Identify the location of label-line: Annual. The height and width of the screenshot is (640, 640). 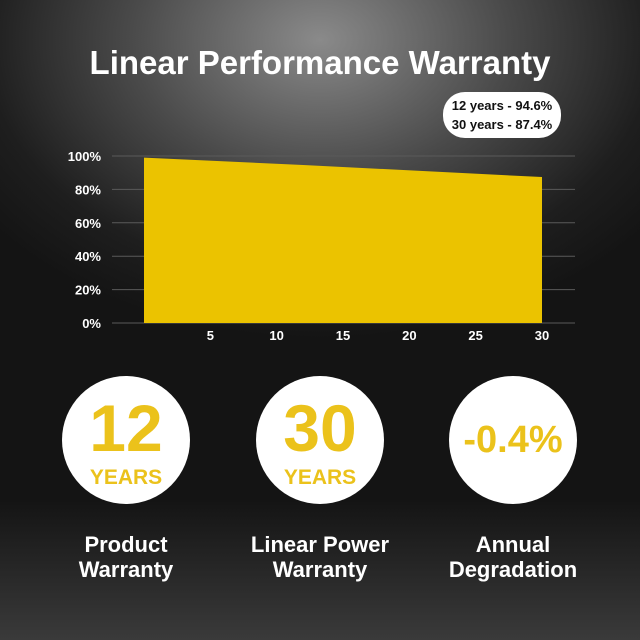
(513, 544).